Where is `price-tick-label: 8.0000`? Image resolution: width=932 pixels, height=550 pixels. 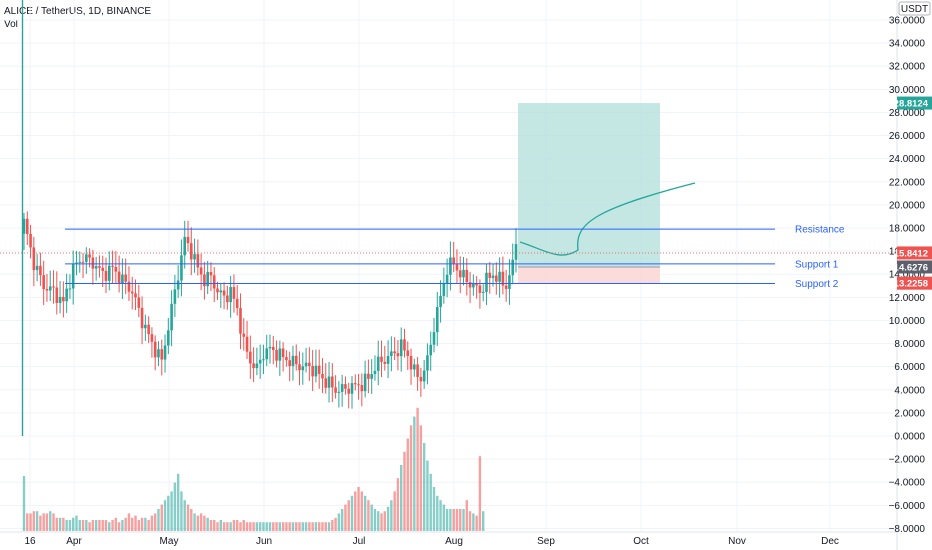
price-tick-label: 8.0000 is located at coordinates (909, 344).